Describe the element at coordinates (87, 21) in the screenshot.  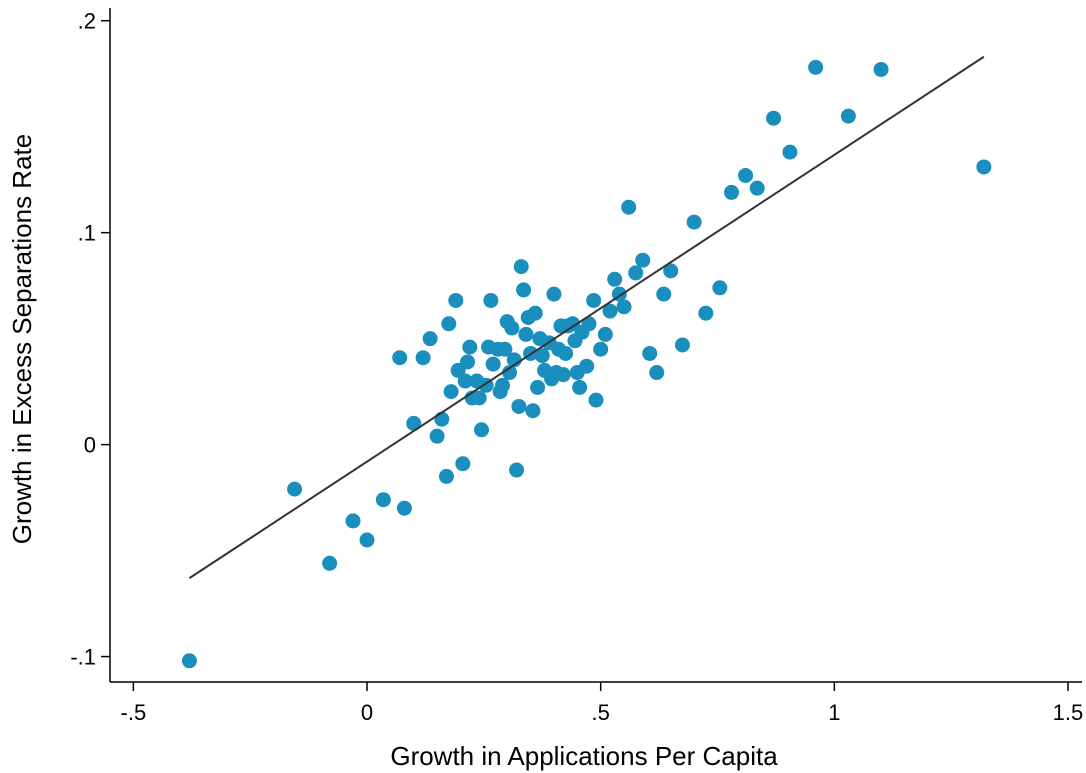
I see `y-tick-label: .2` at that location.